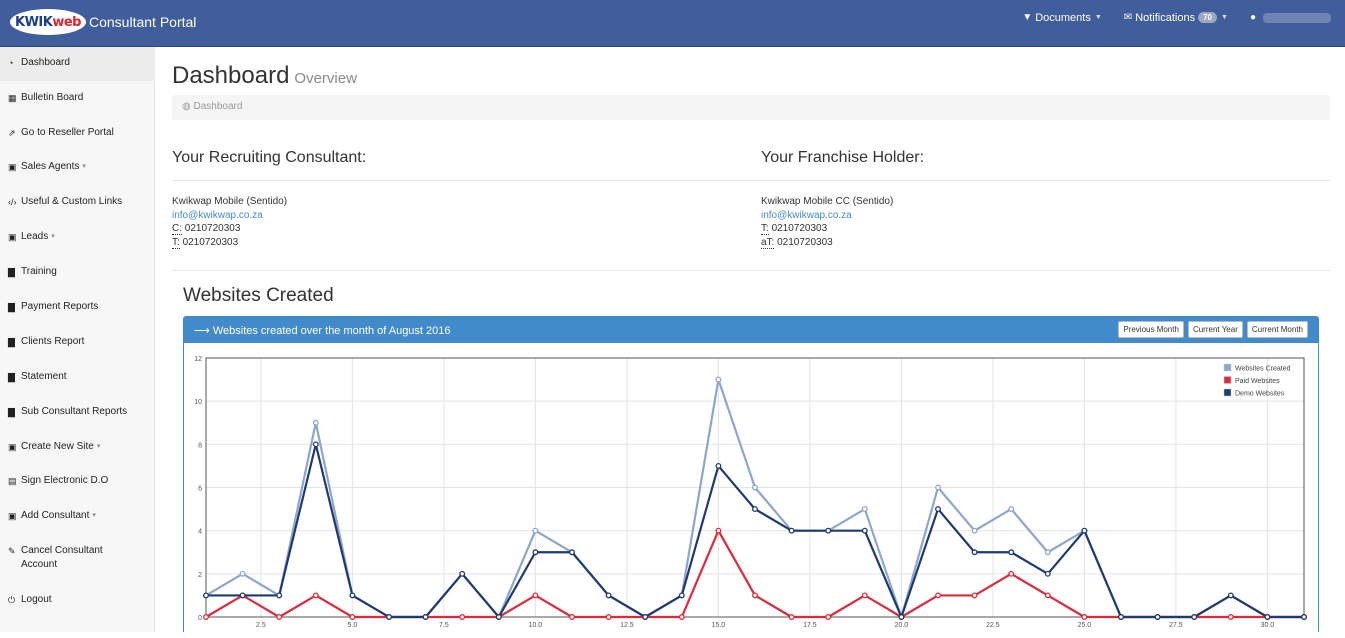  I want to click on sidebar-item-bulletin-board: ▦ Bulletin Board, so click(77, 98).